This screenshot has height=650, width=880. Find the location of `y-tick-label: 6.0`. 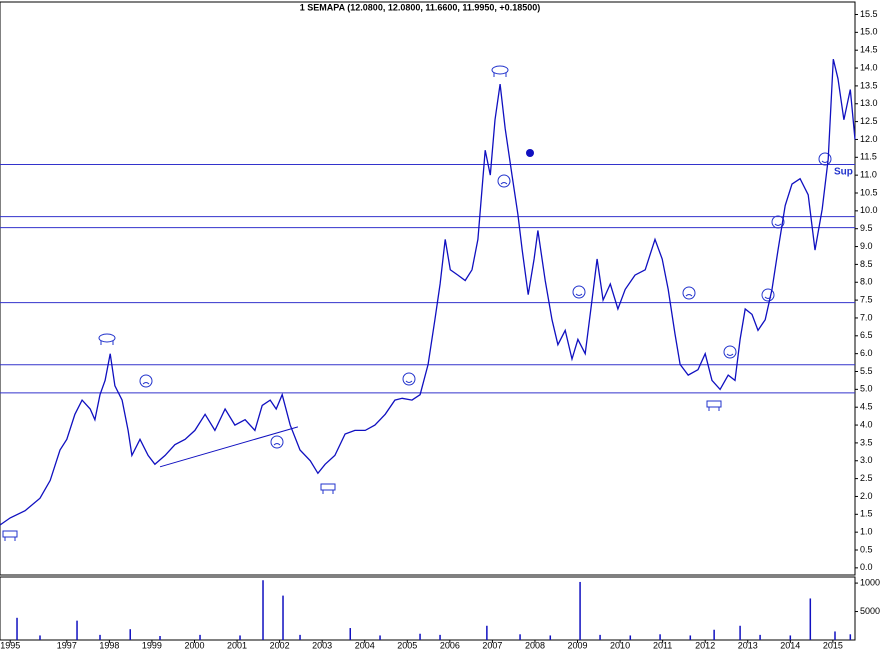

y-tick-label: 6.0 is located at coordinates (866, 353).